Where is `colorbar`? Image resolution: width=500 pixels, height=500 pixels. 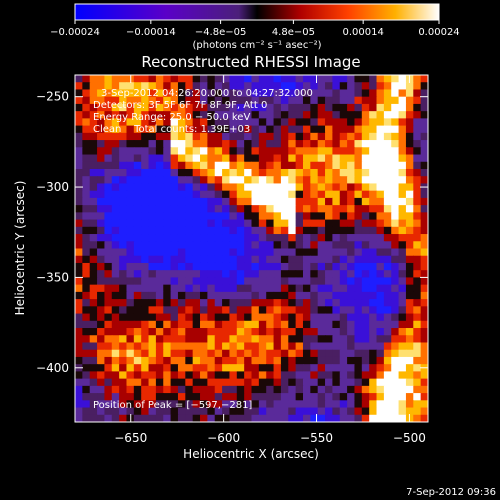 colorbar is located at coordinates (257, 12).